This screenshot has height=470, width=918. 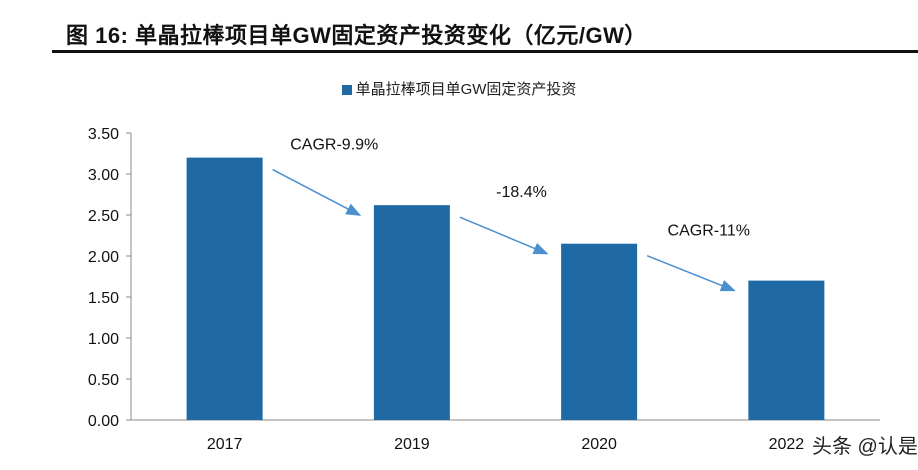 I want to click on x-tick-label: 2017, so click(x=225, y=444).